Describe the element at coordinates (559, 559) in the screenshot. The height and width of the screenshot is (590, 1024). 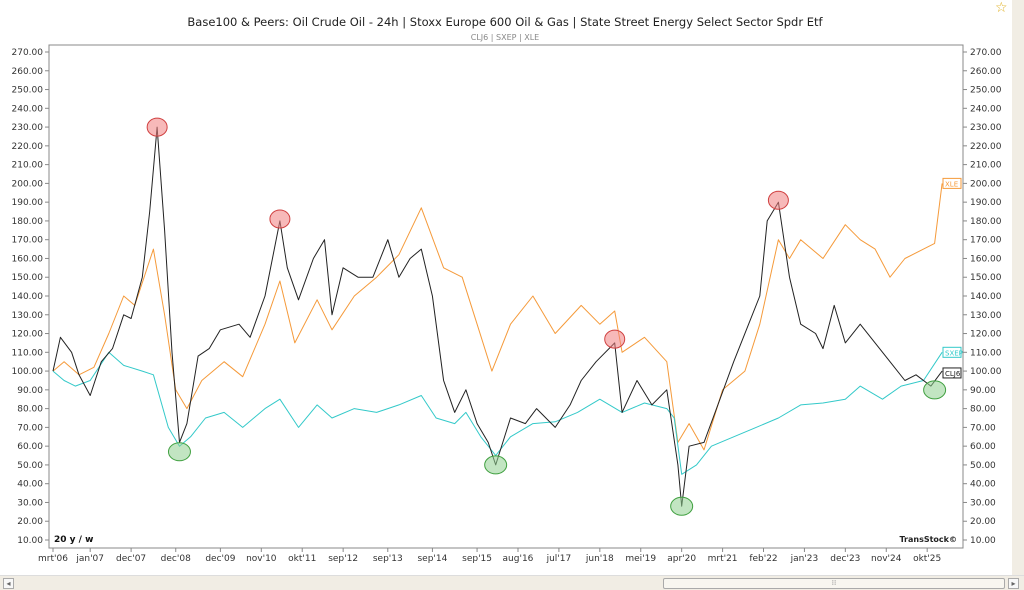
I see `x-tick-label: jul'17` at that location.